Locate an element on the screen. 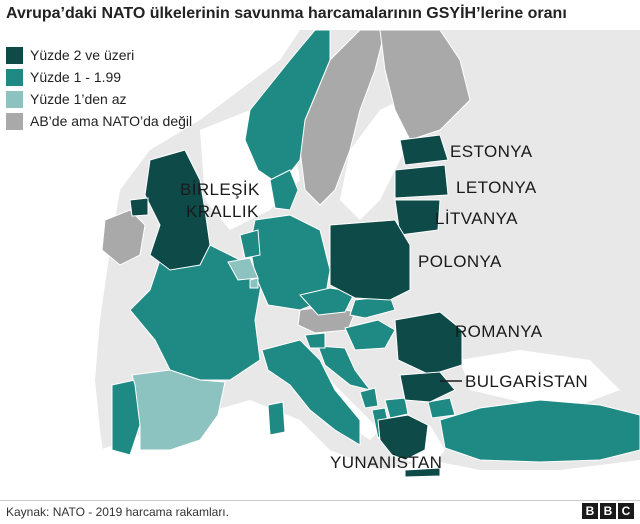  legend-swatch-non-nato is located at coordinates (14, 121).